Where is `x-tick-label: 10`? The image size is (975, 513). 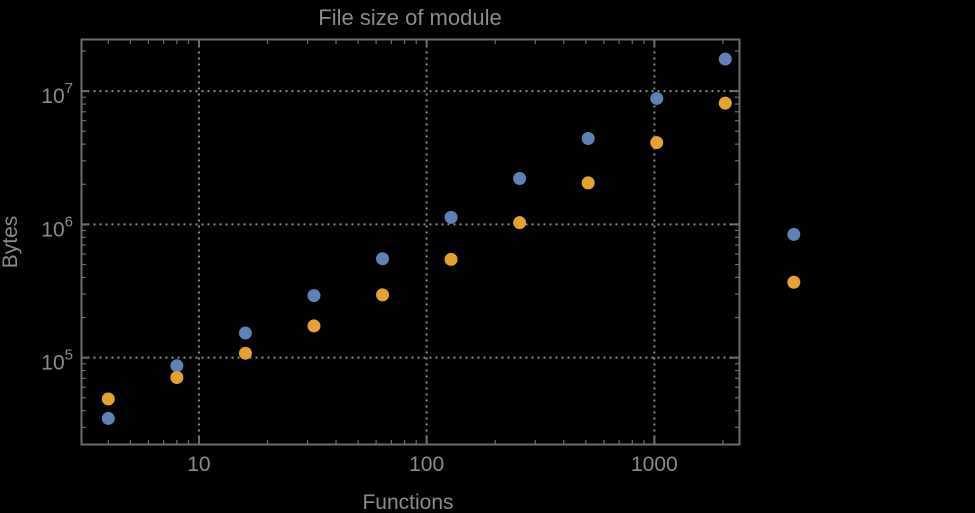 x-tick-label: 10 is located at coordinates (198, 464).